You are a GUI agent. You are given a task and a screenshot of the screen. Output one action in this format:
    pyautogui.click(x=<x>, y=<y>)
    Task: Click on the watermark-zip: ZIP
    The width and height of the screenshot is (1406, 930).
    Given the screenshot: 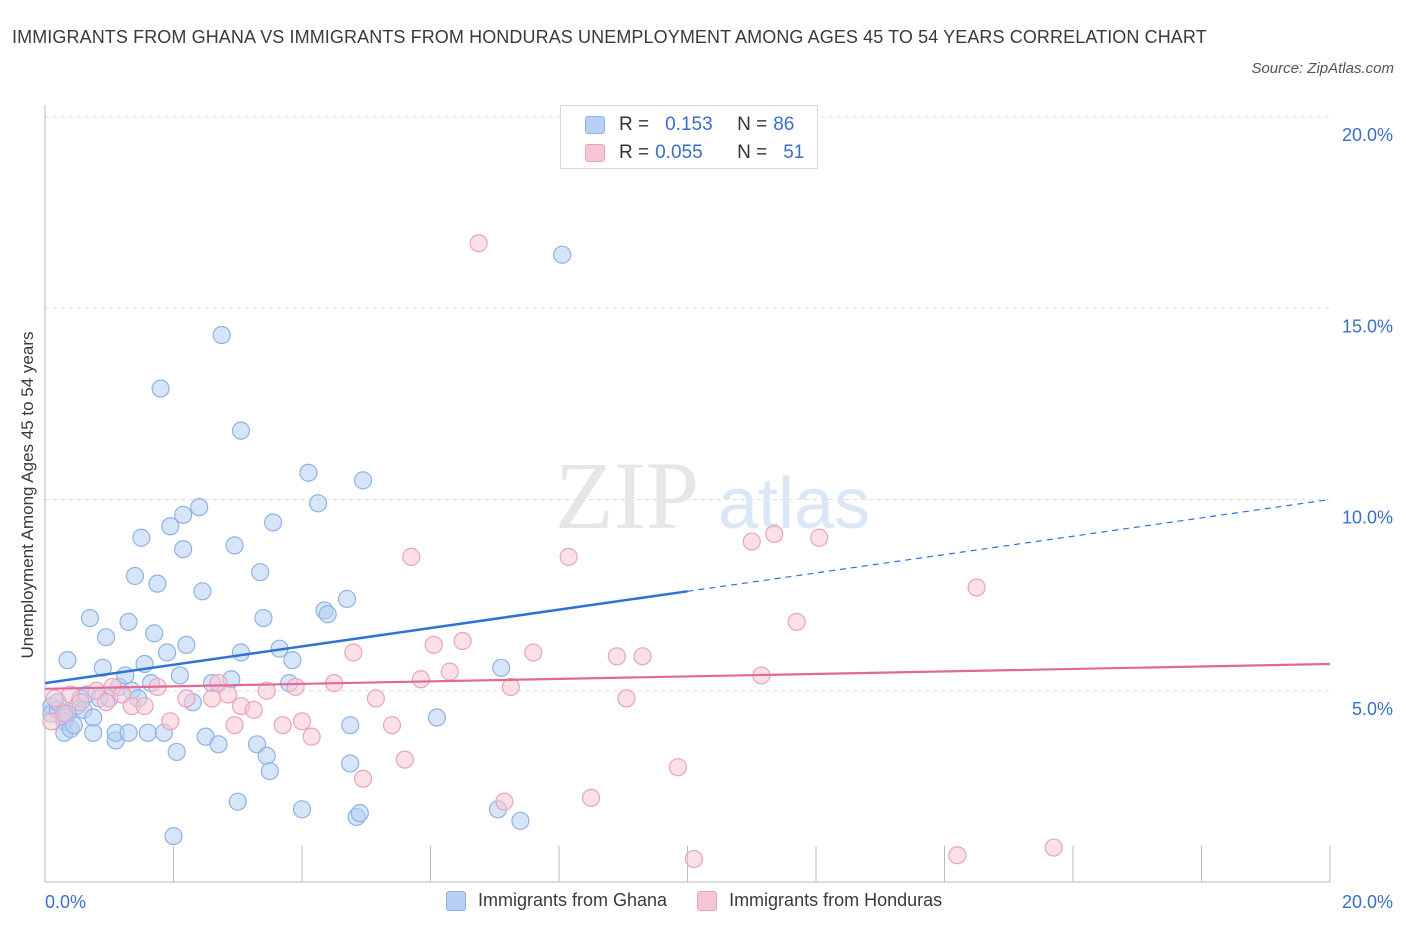 What is the action you would take?
    pyautogui.click(x=627, y=495)
    